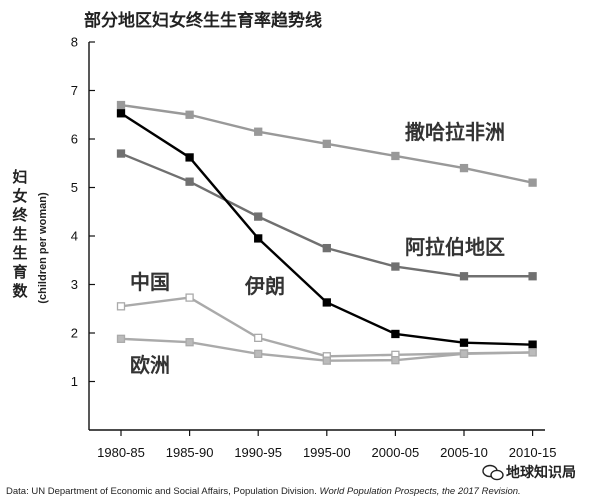 Image resolution: width=605 pixels, height=499 pixels. Describe the element at coordinates (19, 177) in the screenshot. I see `y-axis-label-char: 妇` at that location.